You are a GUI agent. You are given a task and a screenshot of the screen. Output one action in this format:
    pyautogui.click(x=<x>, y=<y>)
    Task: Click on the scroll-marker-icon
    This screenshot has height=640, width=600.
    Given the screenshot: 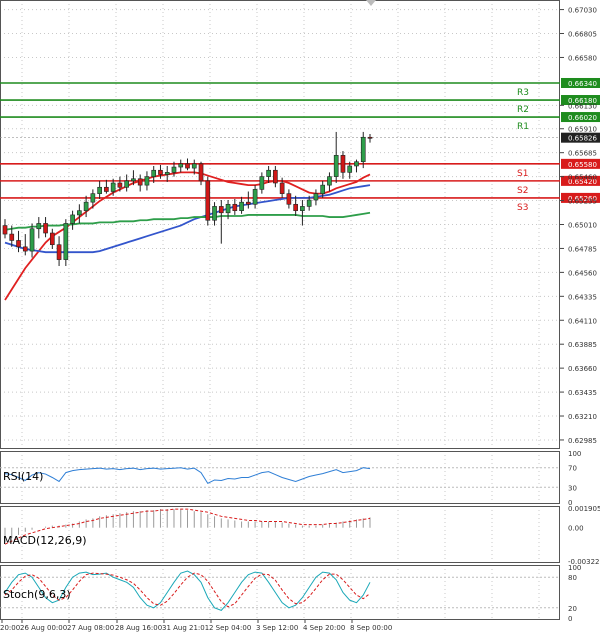 What is the action you would take?
    pyautogui.click(x=371, y=3)
    